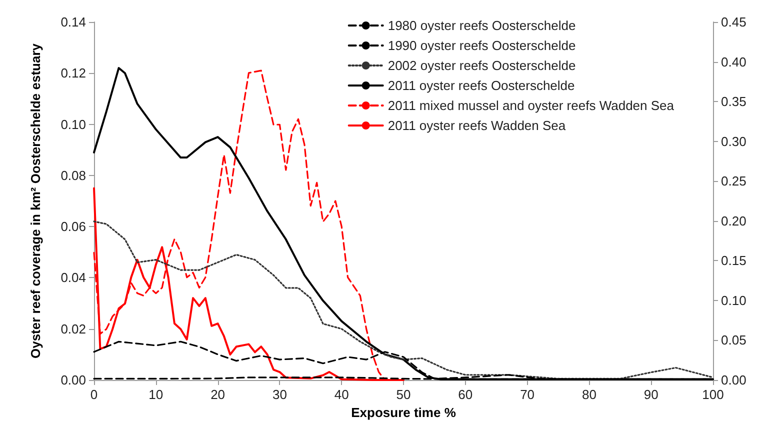 Image resolution: width=777 pixels, height=435 pixels. What do you see at coordinates (482, 45) in the screenshot?
I see `legend-label: 1990 oyster reefs Oosterschelde` at bounding box center [482, 45].